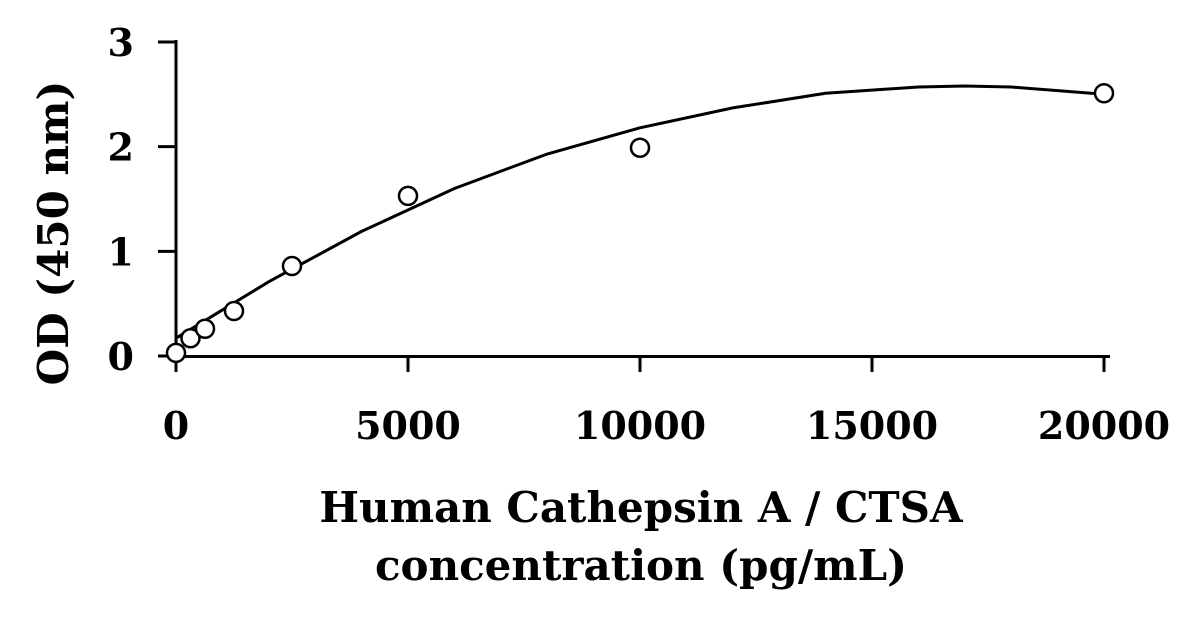 This screenshot has width=1191, height=622. Describe the element at coordinates (641, 565) in the screenshot. I see `x-axis-title-line-2: concentration (pg/mL)` at that location.